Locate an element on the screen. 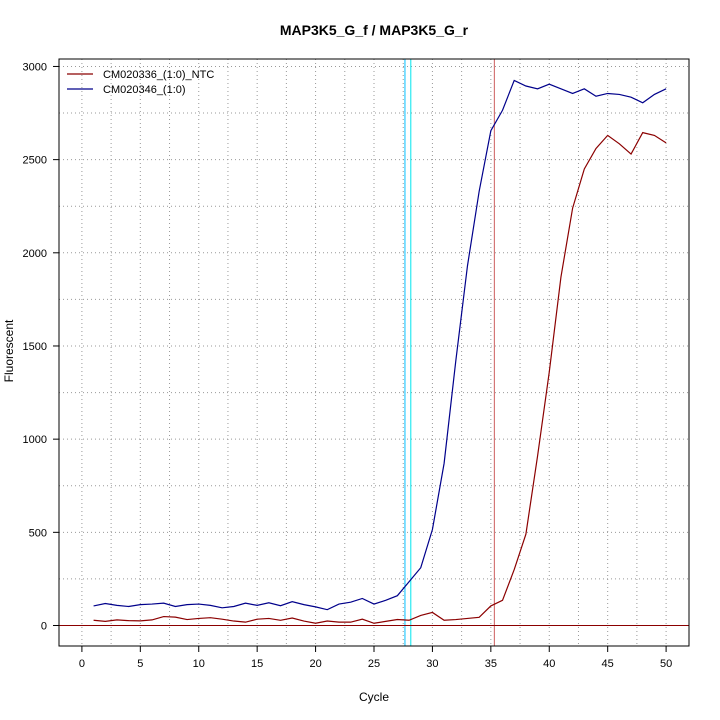  legend-label: CM020346_(1:0) is located at coordinates (144, 90).